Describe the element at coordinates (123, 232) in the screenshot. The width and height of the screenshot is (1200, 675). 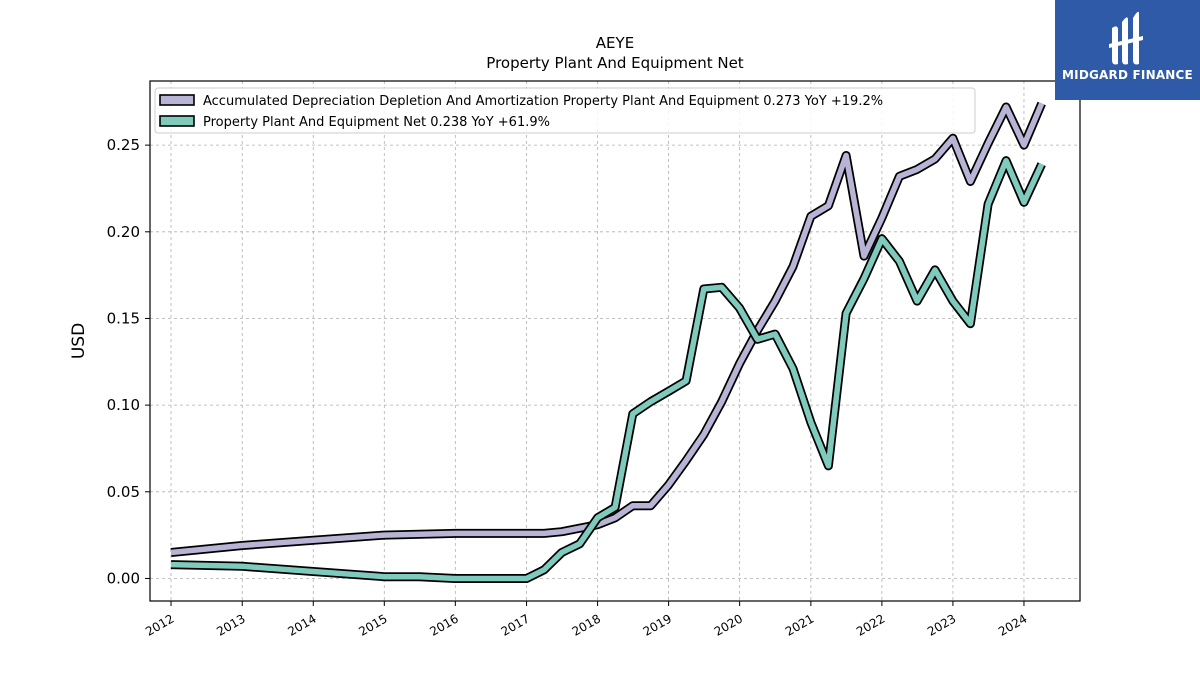
I see `y-tick-label: 0.20` at that location.